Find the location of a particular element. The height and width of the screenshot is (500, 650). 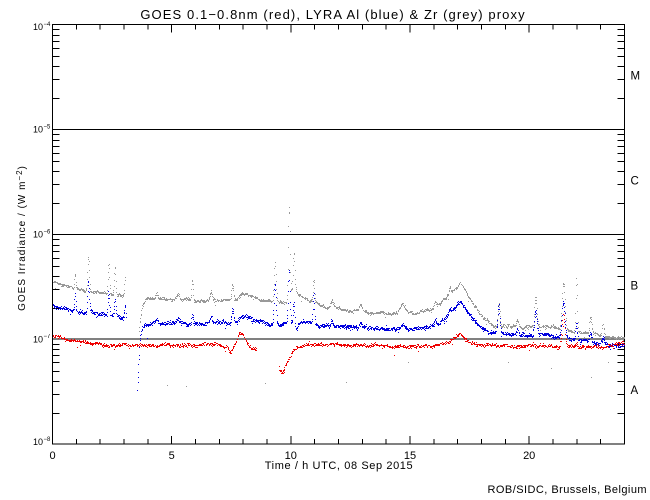

svg-text: −8 is located at coordinates (48, 440).